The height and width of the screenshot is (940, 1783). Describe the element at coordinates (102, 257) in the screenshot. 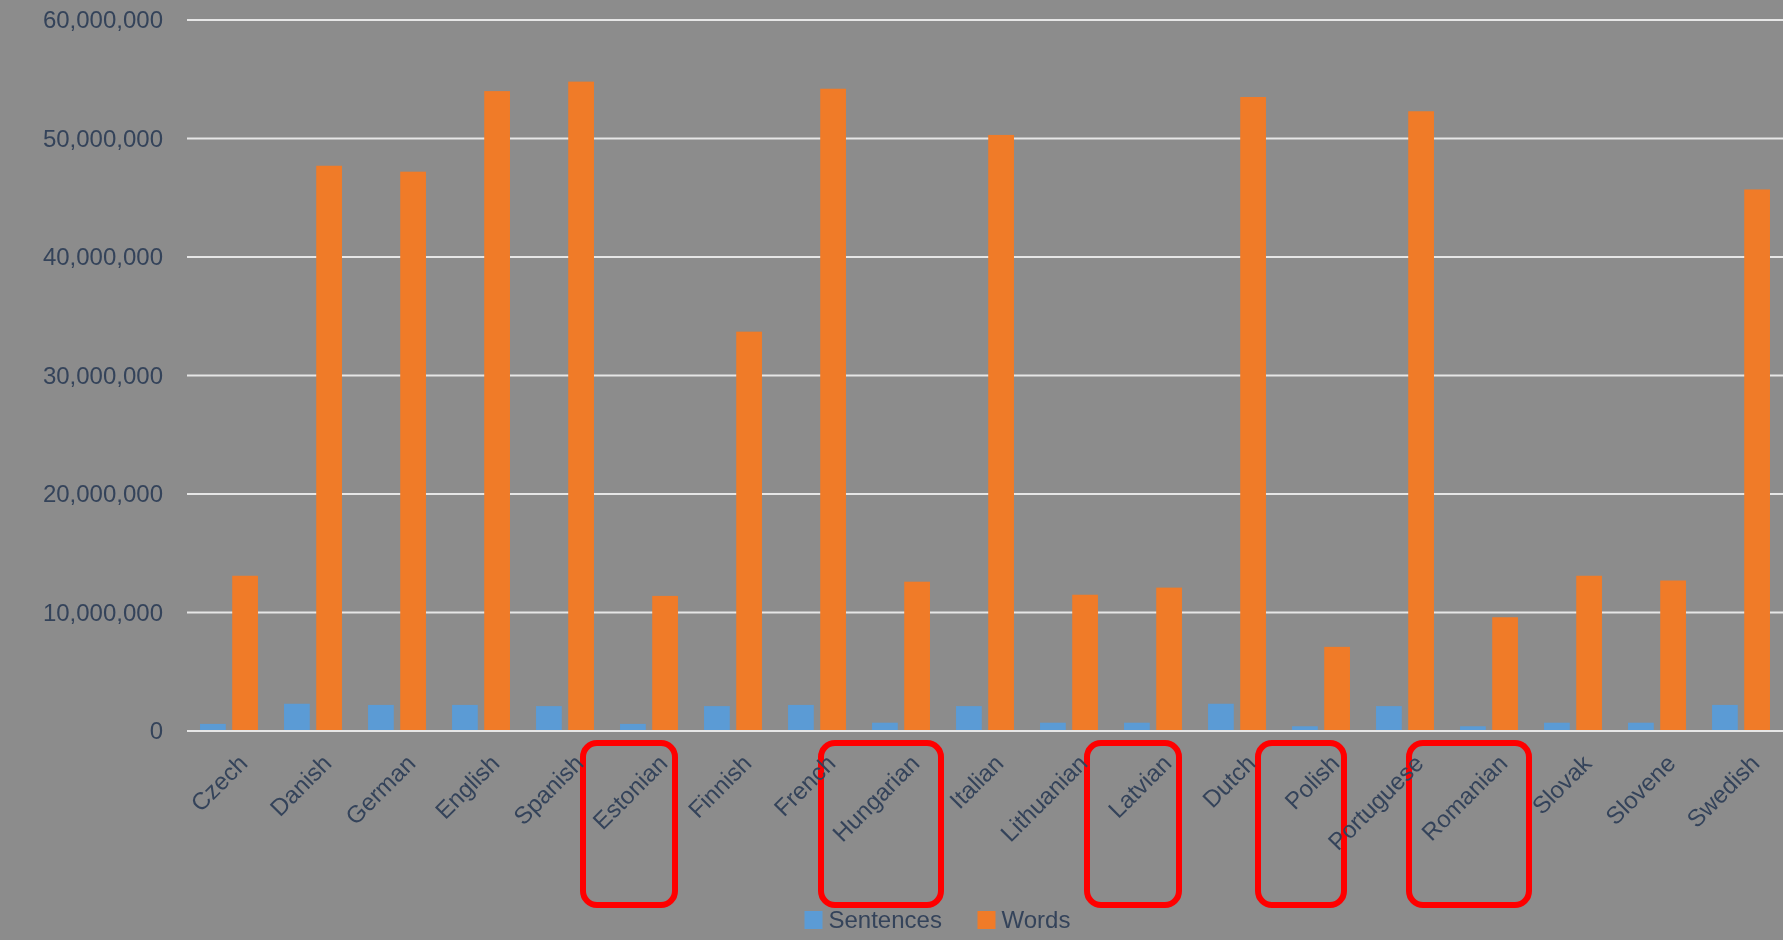

I see `y-tick-label: 40,000,000` at that location.